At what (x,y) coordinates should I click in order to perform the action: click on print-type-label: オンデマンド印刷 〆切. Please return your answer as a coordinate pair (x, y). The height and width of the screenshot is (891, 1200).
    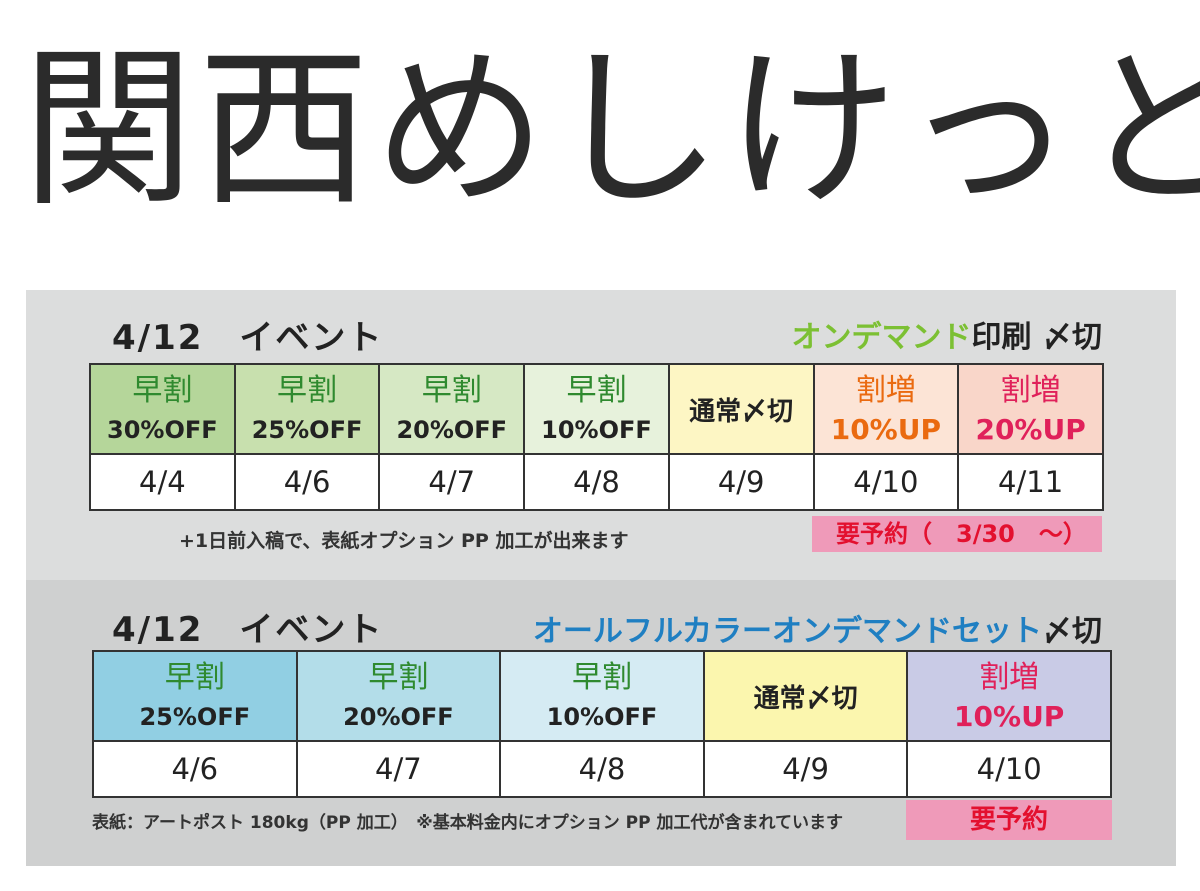
    Looking at the image, I should click on (947, 334).